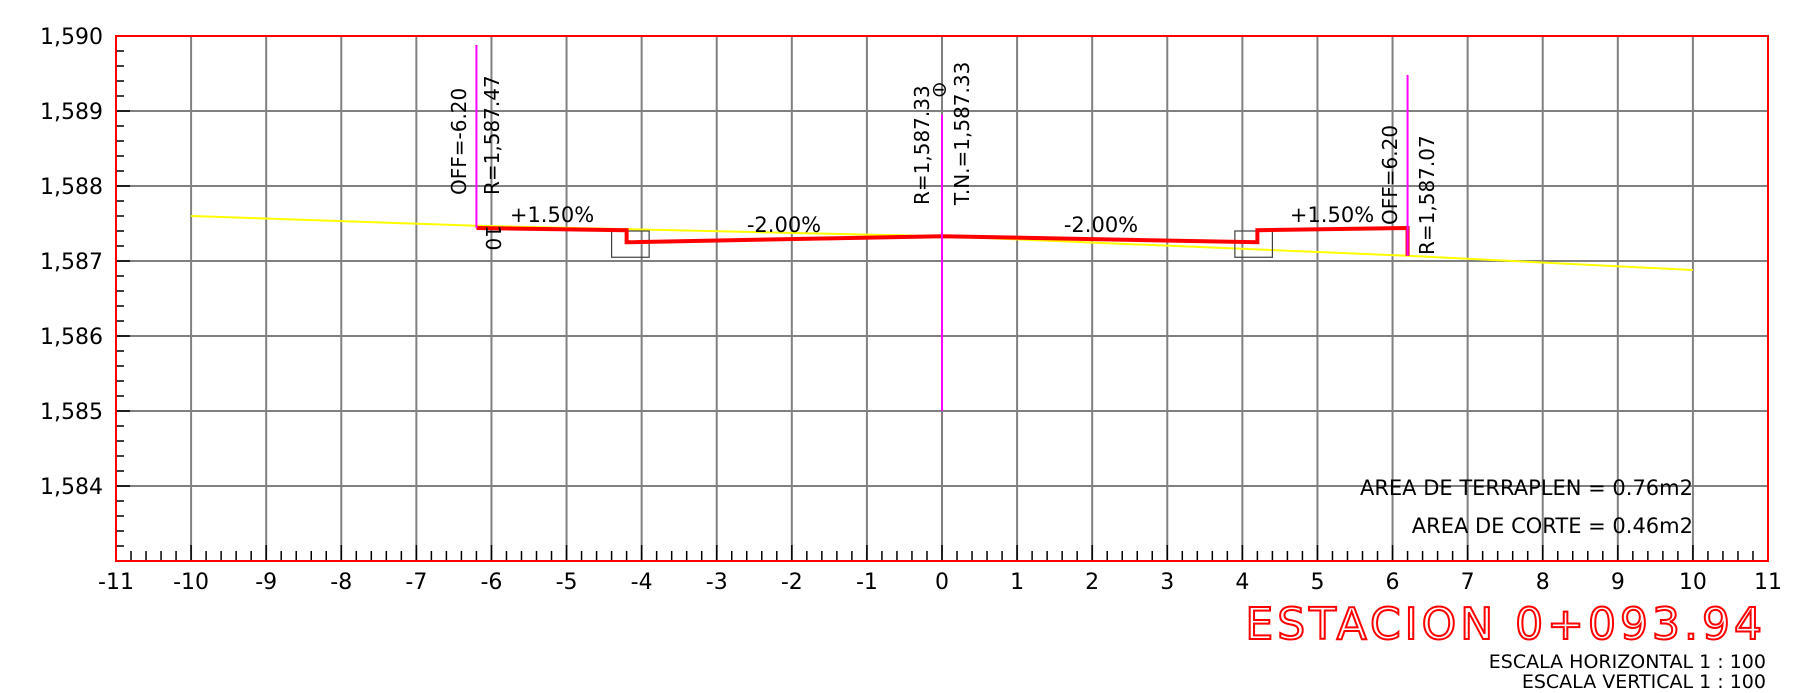  What do you see at coordinates (1317, 582) in the screenshot?
I see `x-tick-label: 5` at bounding box center [1317, 582].